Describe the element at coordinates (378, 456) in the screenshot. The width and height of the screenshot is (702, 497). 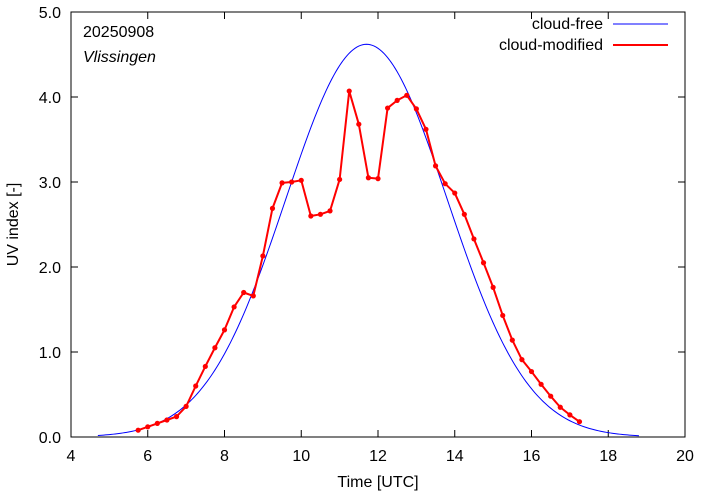
I see `x-tick-label: 12` at that location.